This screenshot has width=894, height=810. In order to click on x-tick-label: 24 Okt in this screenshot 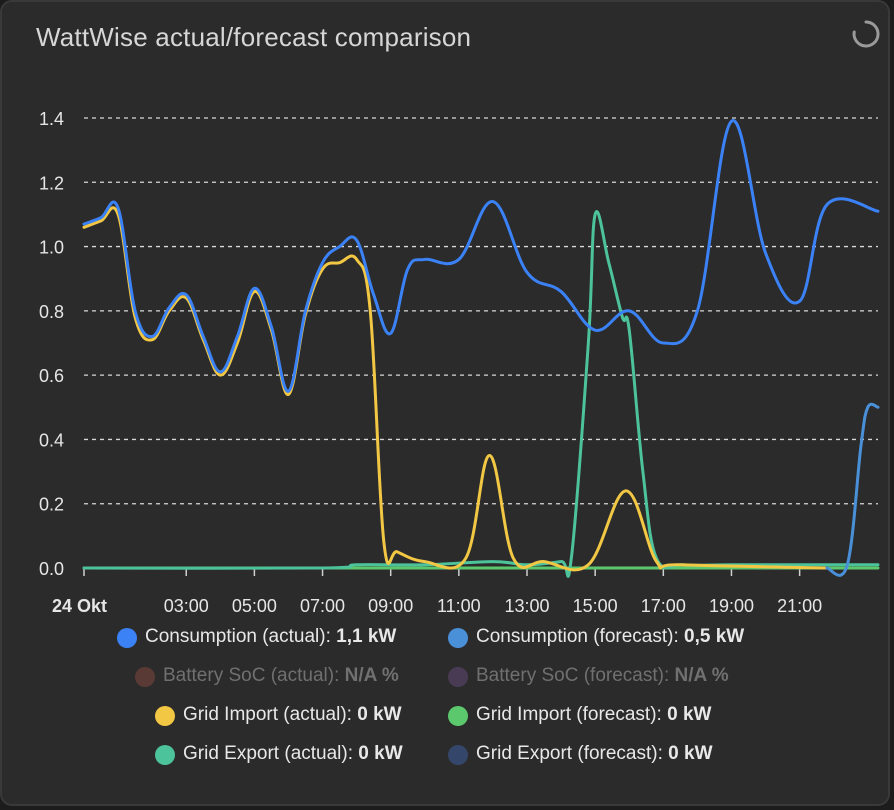, I will do `click(79, 606)`.